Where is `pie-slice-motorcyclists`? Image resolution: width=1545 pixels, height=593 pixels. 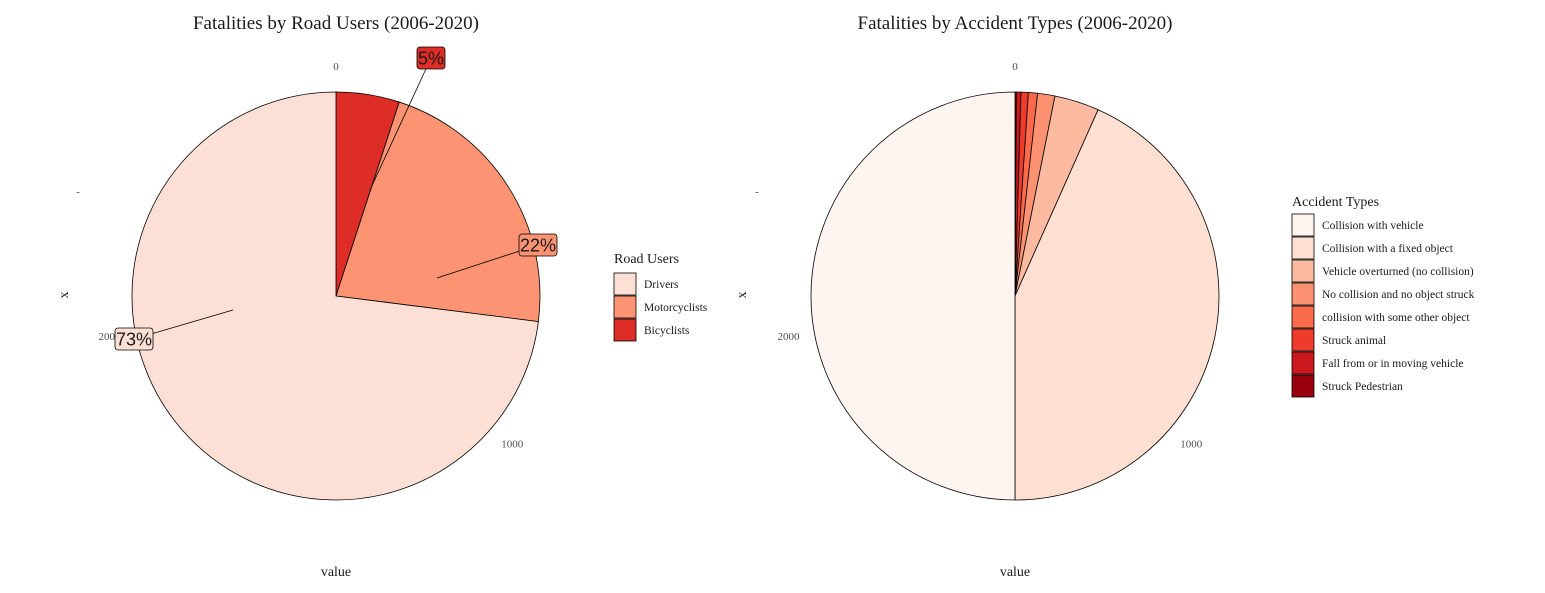
pie-slice-motorcyclists is located at coordinates (438, 212).